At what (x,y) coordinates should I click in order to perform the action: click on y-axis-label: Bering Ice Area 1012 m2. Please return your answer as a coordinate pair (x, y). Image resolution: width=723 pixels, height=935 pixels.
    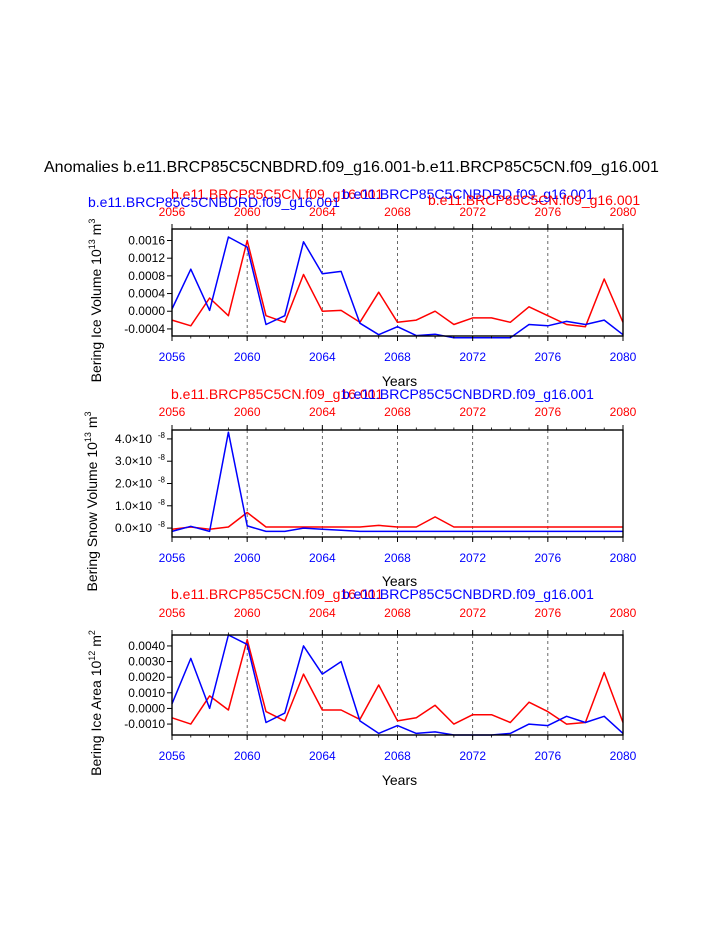
    Looking at the image, I should click on (95, 703).